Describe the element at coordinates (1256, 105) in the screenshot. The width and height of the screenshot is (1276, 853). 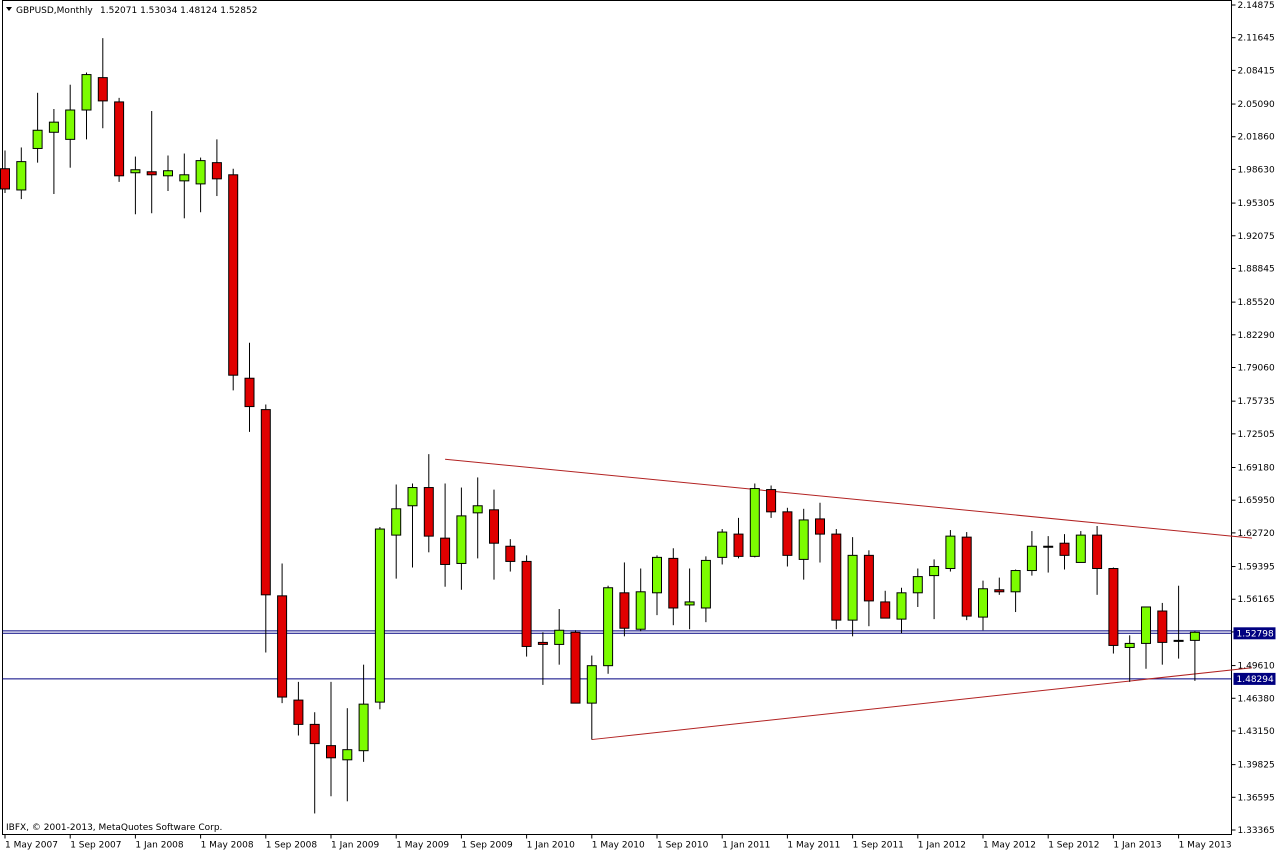
I see `y-tick-label: 2.05090` at that location.